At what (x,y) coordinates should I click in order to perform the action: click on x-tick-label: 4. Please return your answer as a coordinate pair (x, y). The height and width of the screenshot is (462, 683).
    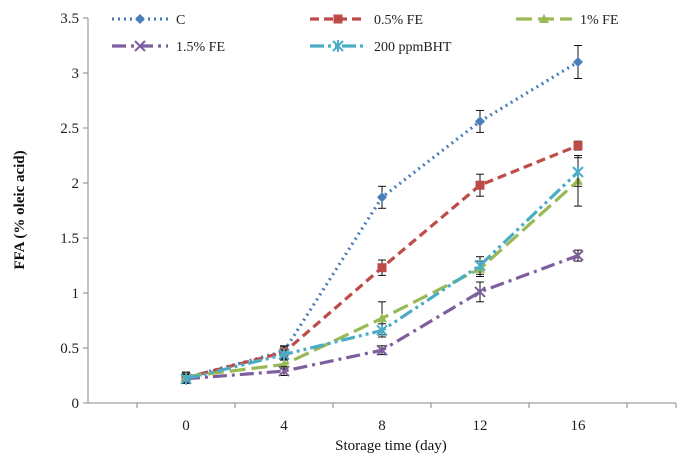
    Looking at the image, I should click on (284, 426).